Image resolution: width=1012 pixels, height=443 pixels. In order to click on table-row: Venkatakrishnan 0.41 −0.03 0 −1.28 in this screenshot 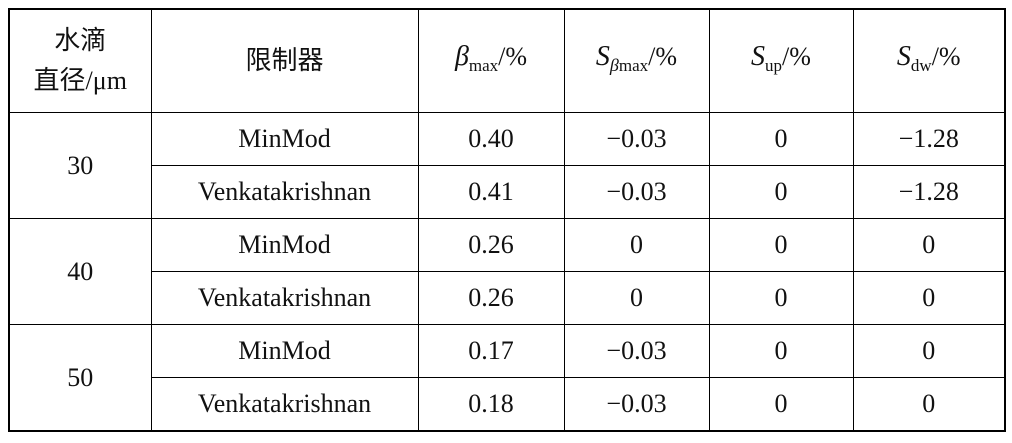, I will do `click(507, 192)`.